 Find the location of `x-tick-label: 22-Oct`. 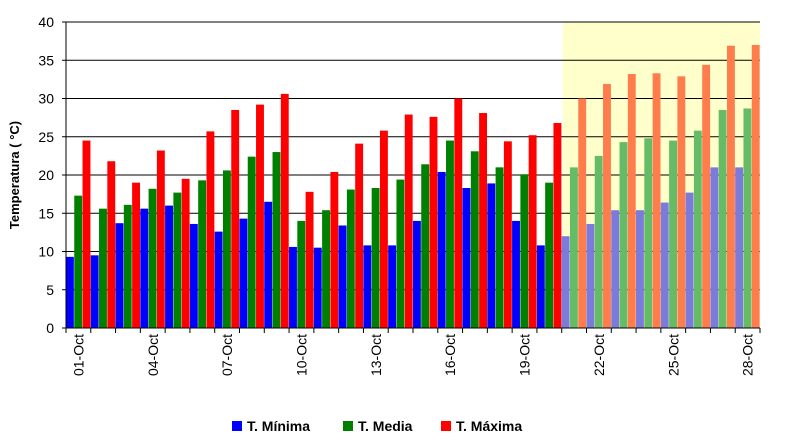

x-tick-label: 22-Oct is located at coordinates (599, 355).